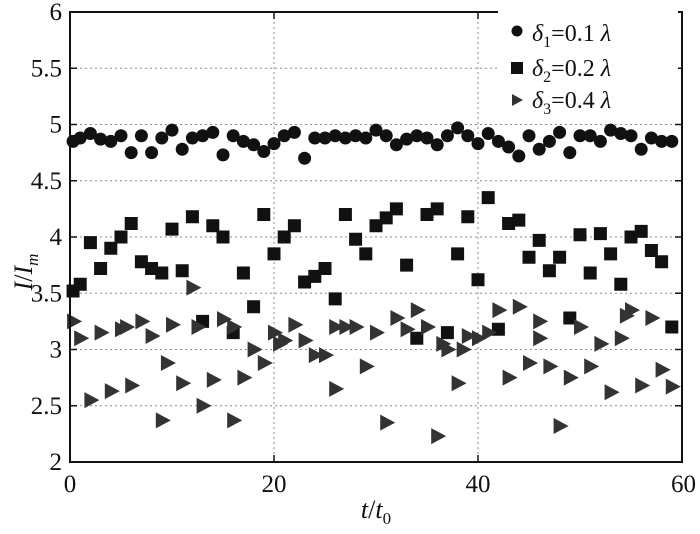  I want to click on x-axis-title-base: t, so click(379, 509).